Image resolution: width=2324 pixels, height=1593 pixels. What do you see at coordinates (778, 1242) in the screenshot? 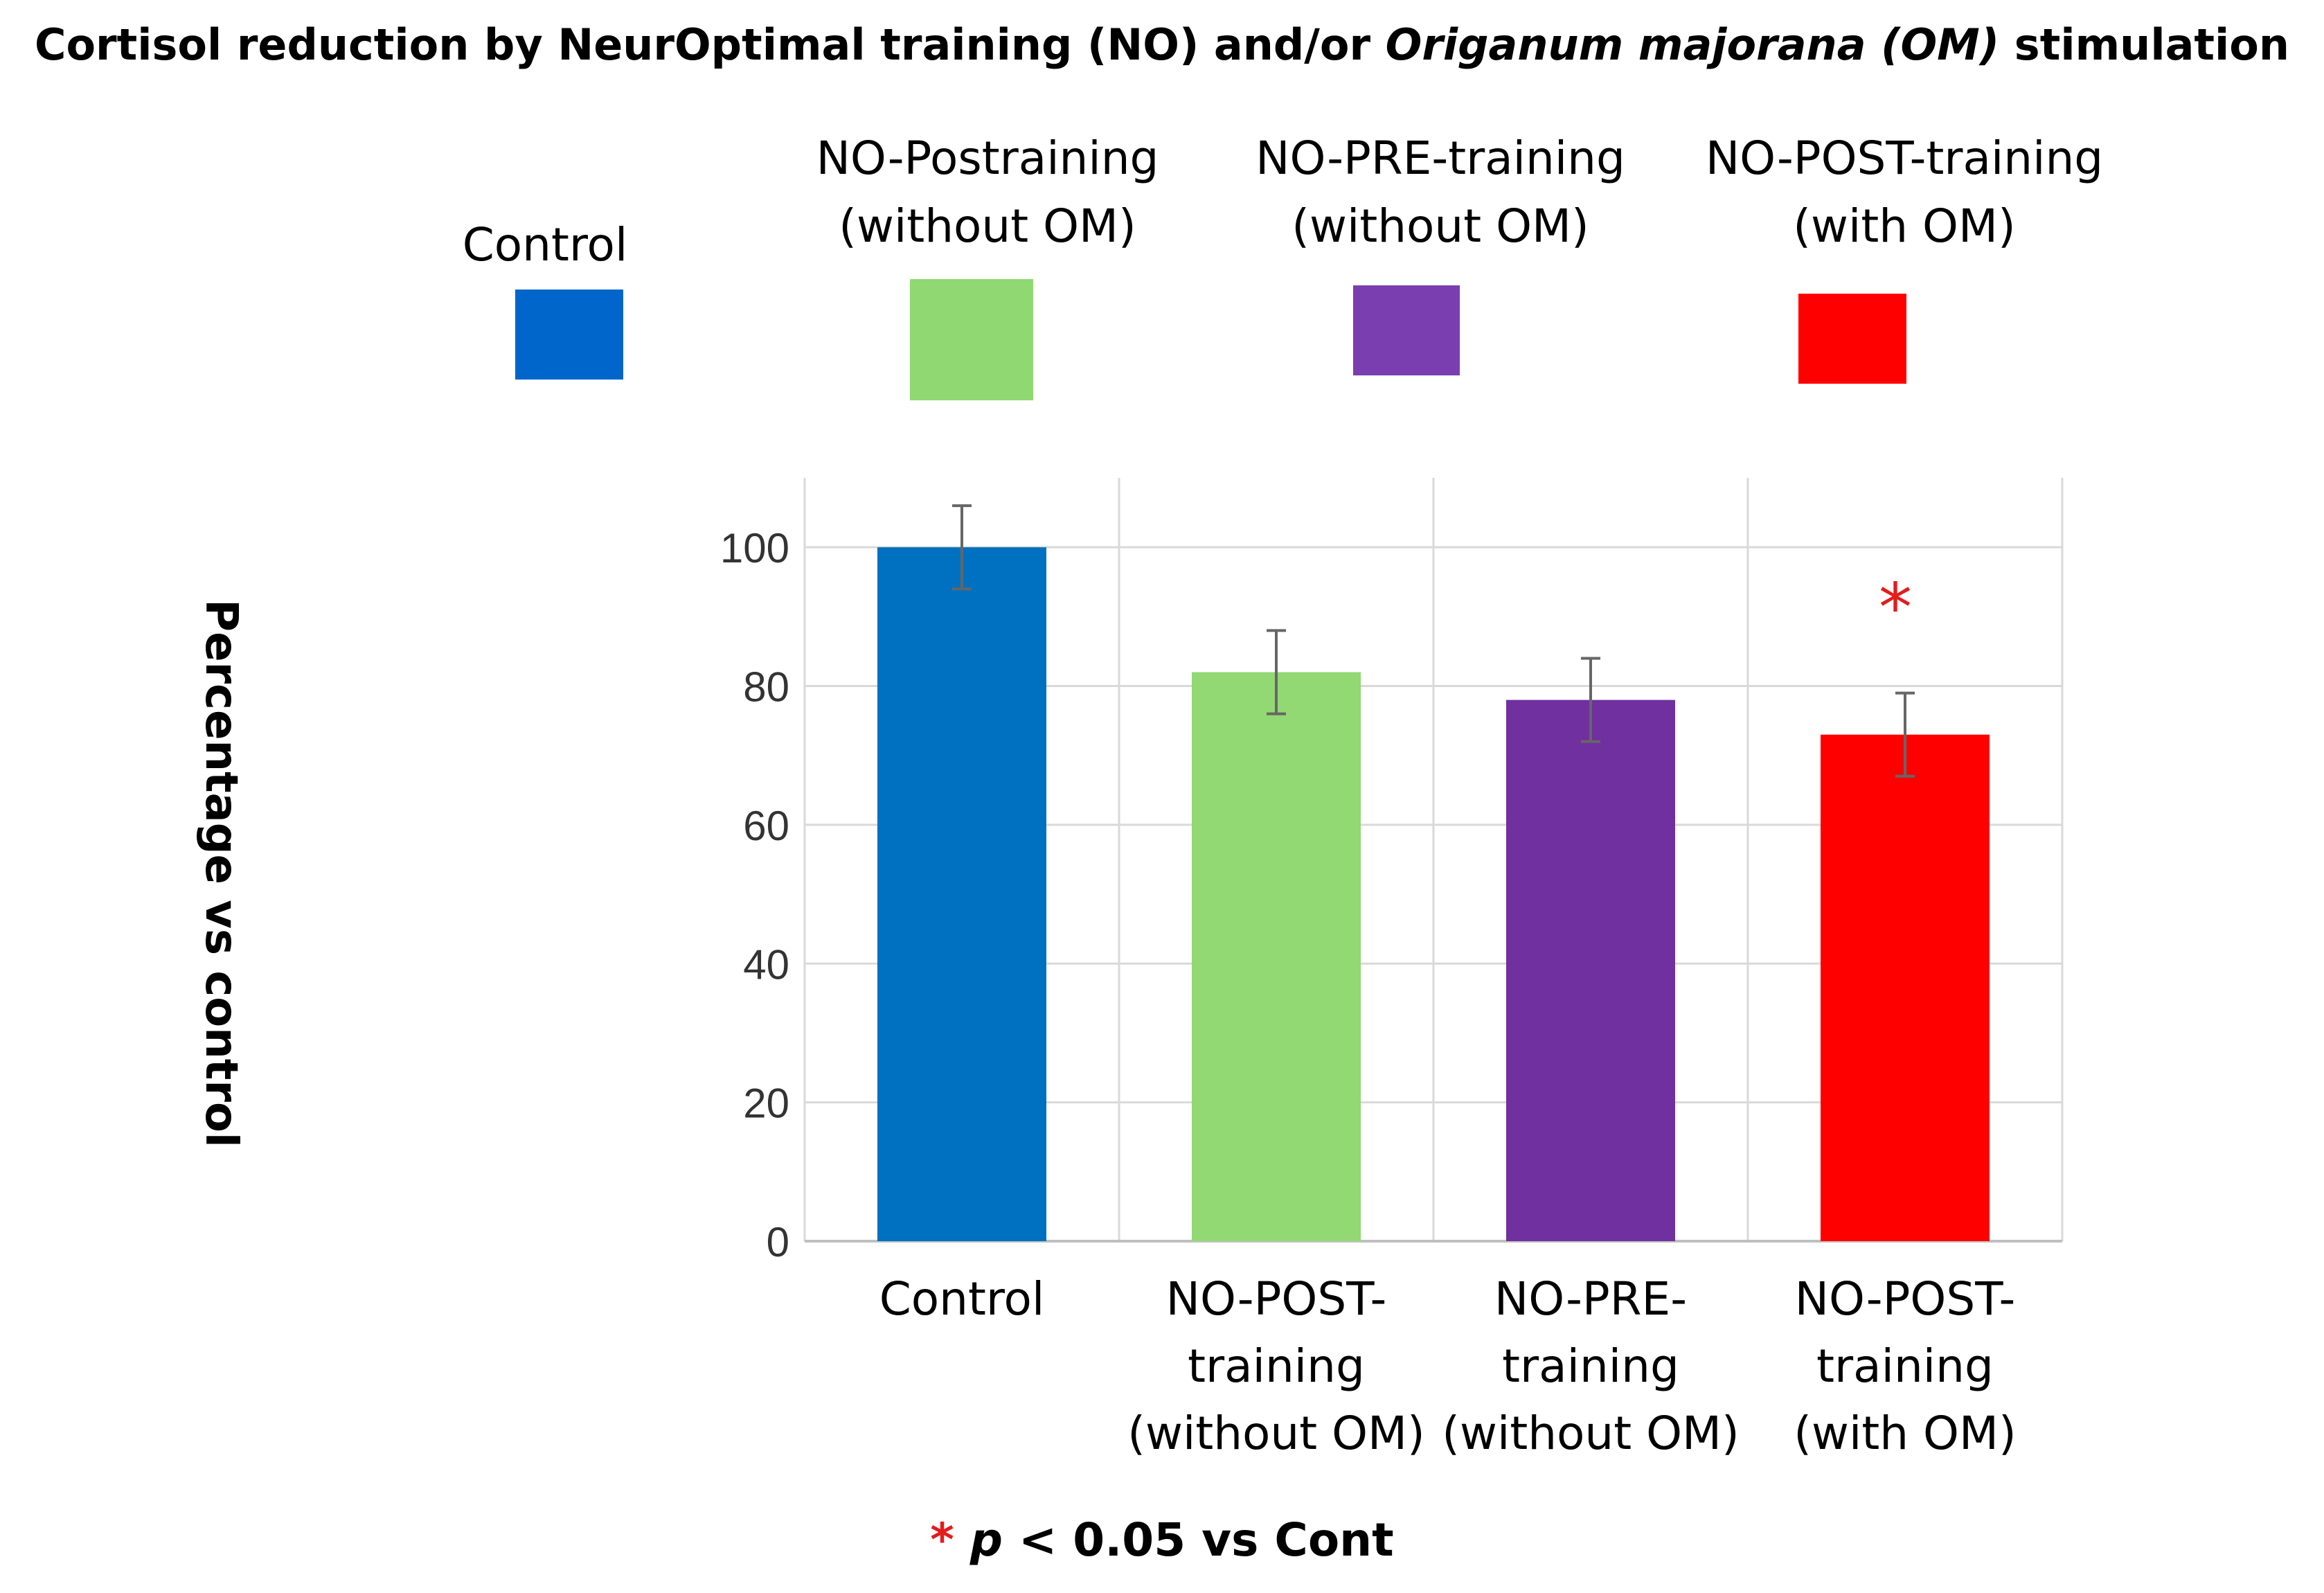
I see `y-tick-label: 0` at bounding box center [778, 1242].